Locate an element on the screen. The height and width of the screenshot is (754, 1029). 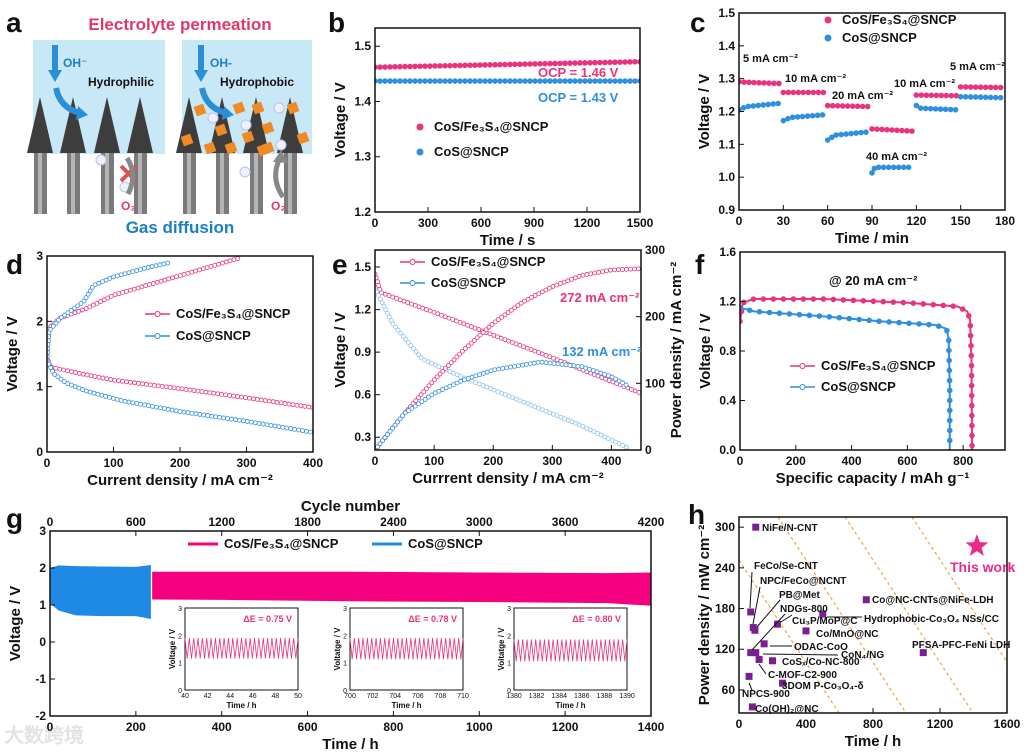
x-tick-label: 200 is located at coordinates (180, 463).